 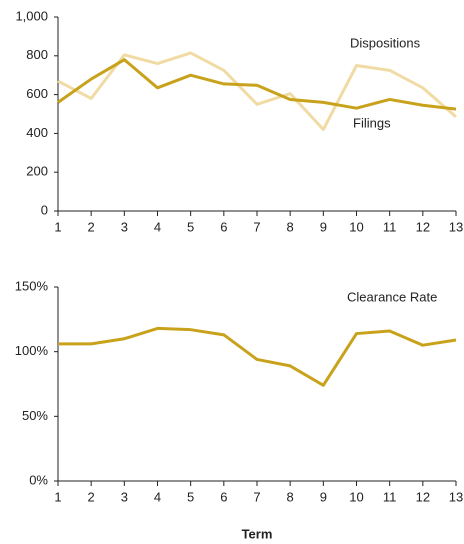 What do you see at coordinates (37, 171) in the screenshot?
I see `y-tick-label: 200` at bounding box center [37, 171].